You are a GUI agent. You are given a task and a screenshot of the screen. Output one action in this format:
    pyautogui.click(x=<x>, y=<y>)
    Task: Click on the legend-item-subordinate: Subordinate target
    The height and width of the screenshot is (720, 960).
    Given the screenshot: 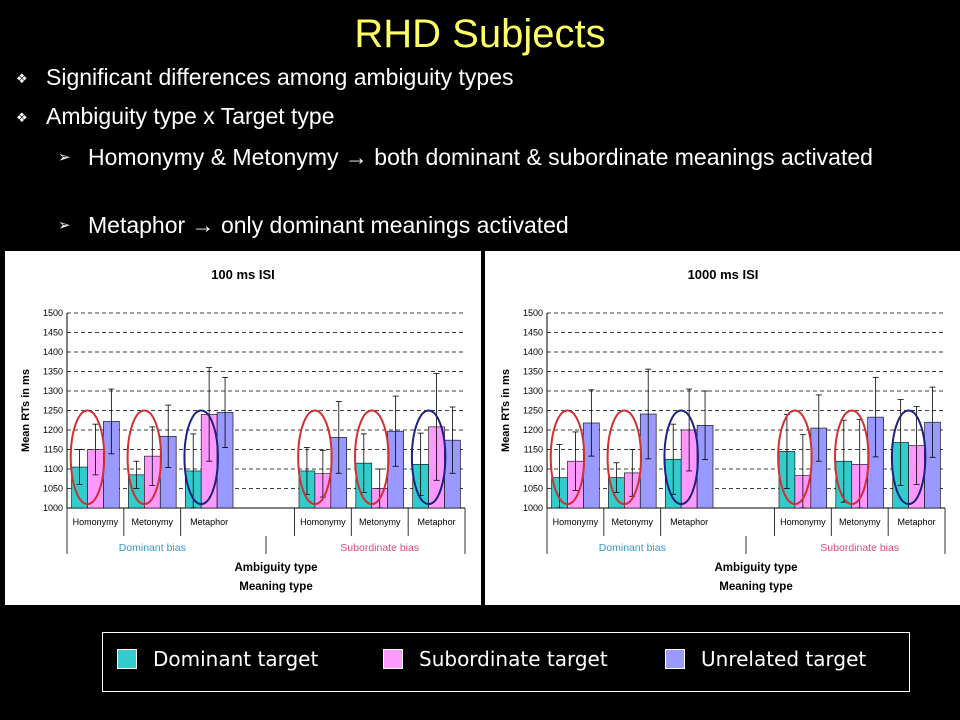 What is the action you would take?
    pyautogui.click(x=495, y=659)
    